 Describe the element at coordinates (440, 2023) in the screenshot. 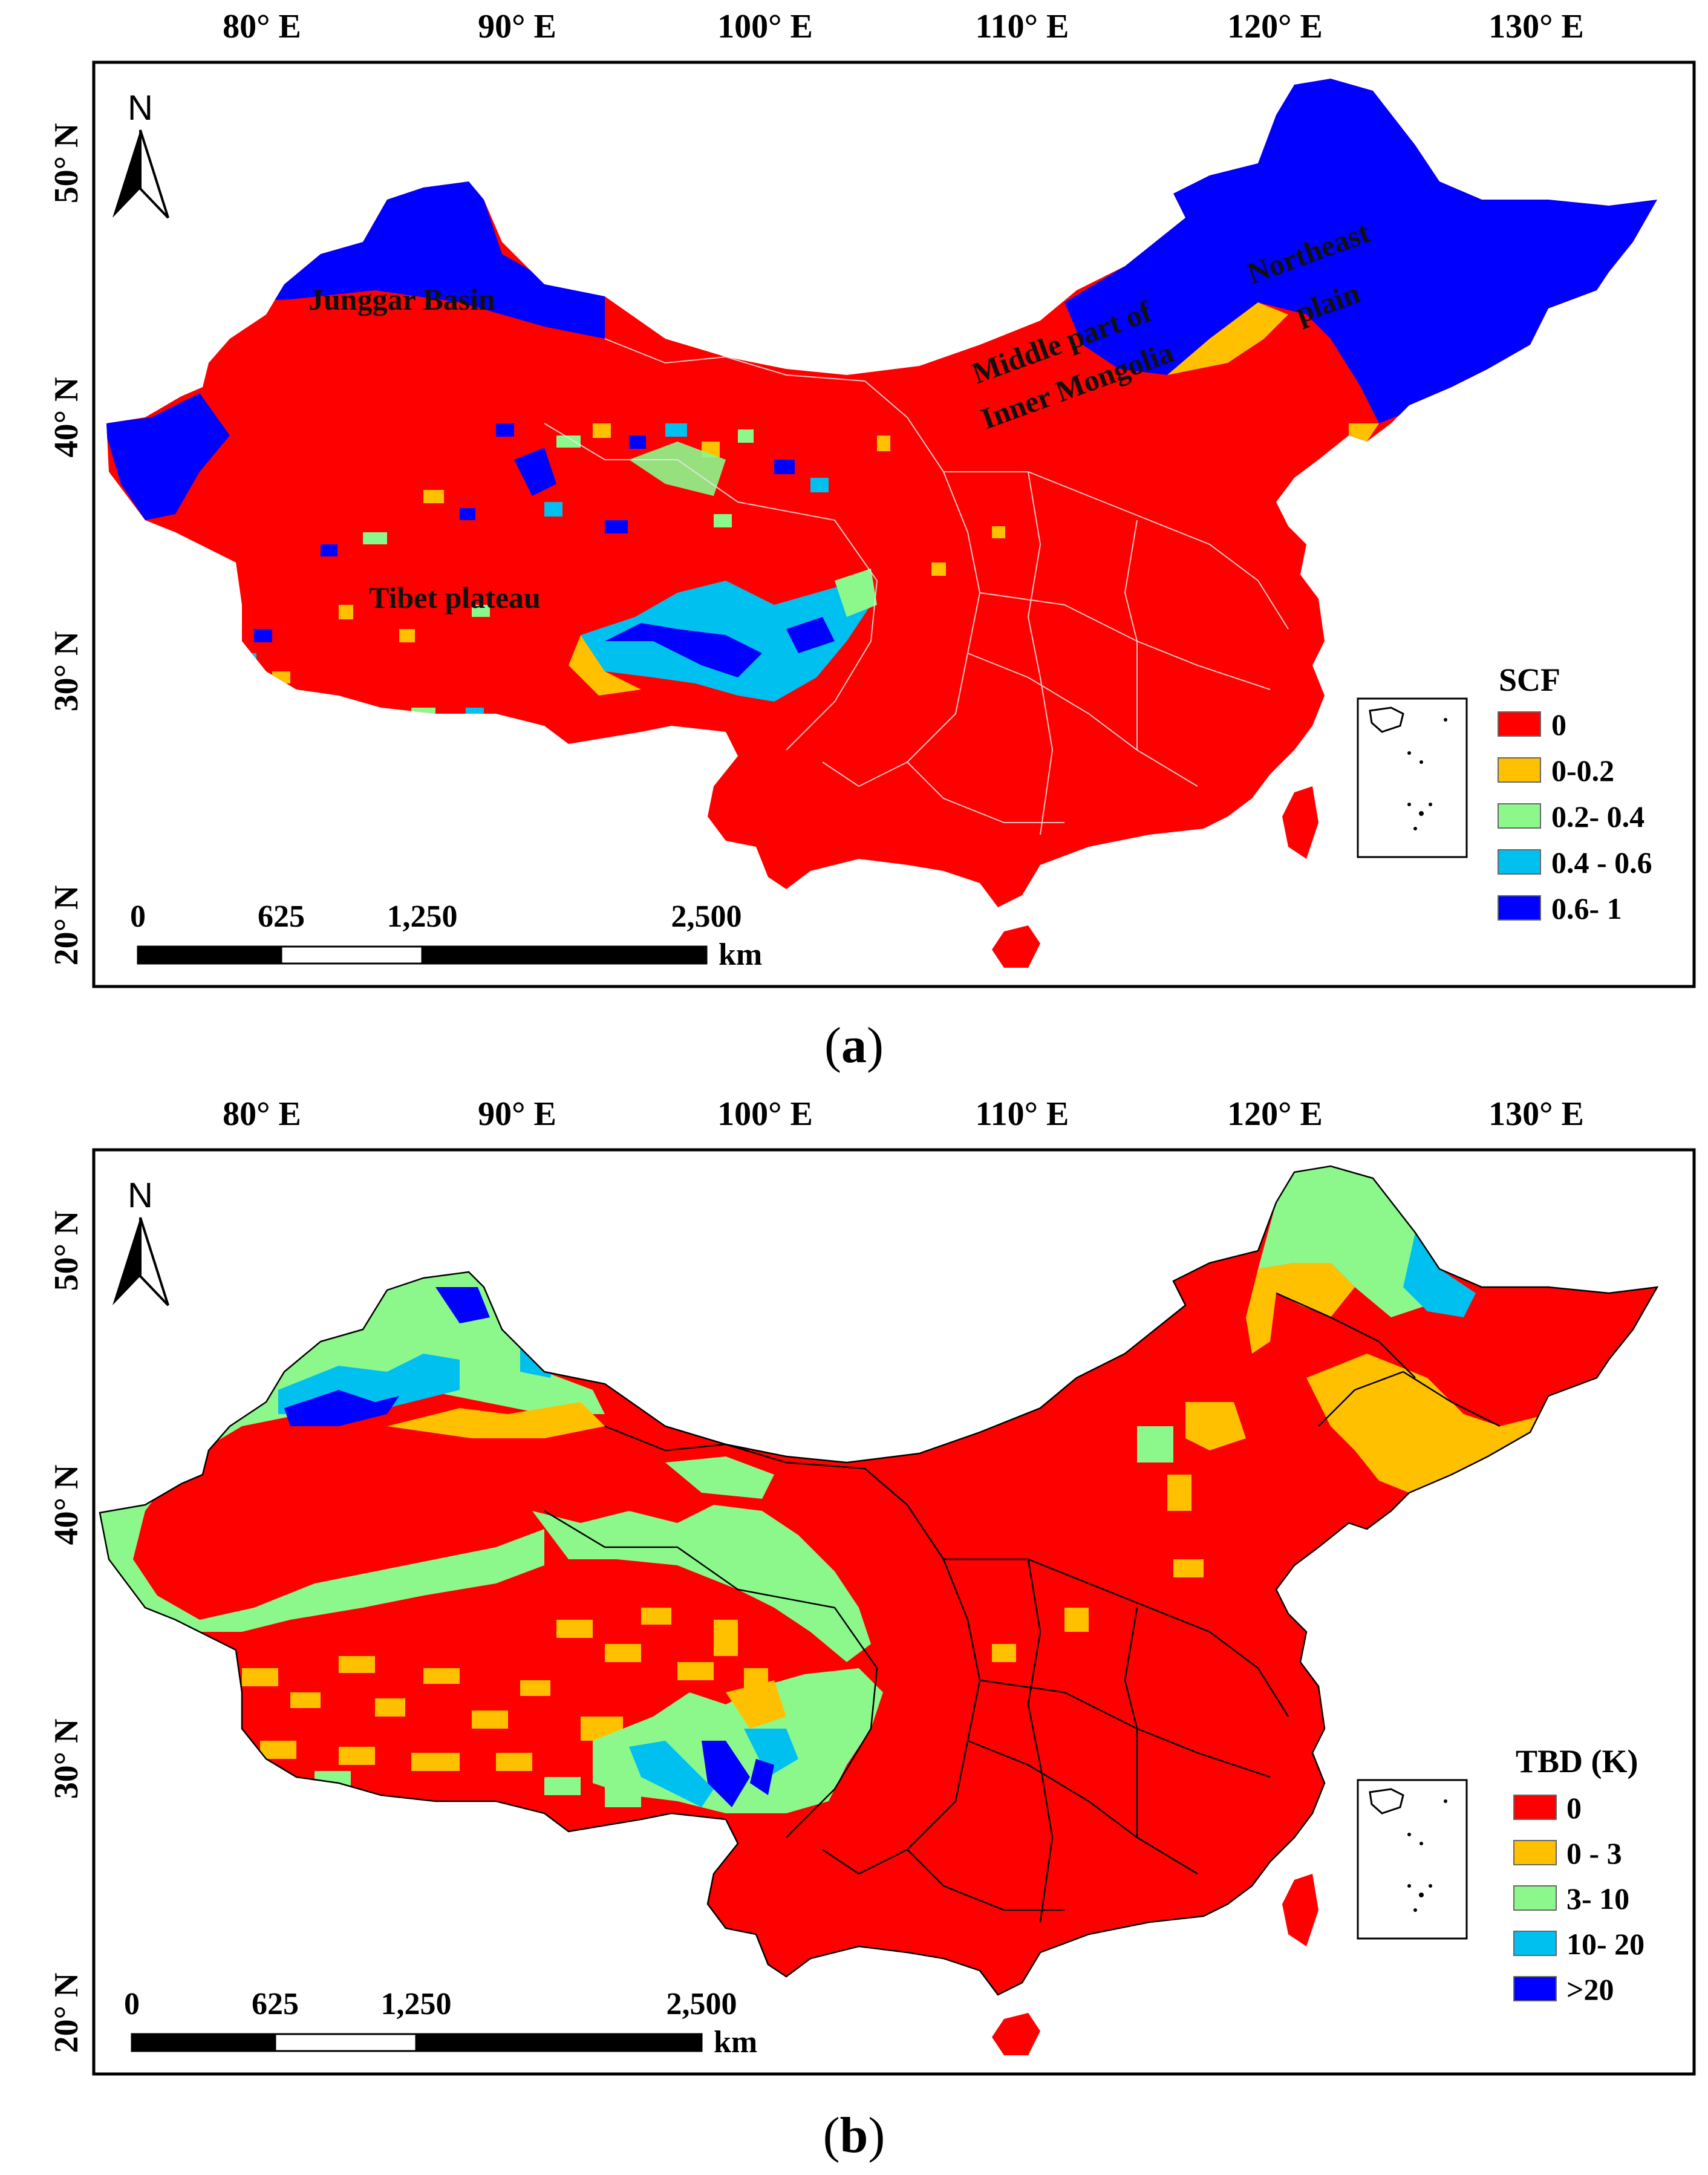

I see `scale-bar-b: 0 625 1,250 2,500 km` at that location.